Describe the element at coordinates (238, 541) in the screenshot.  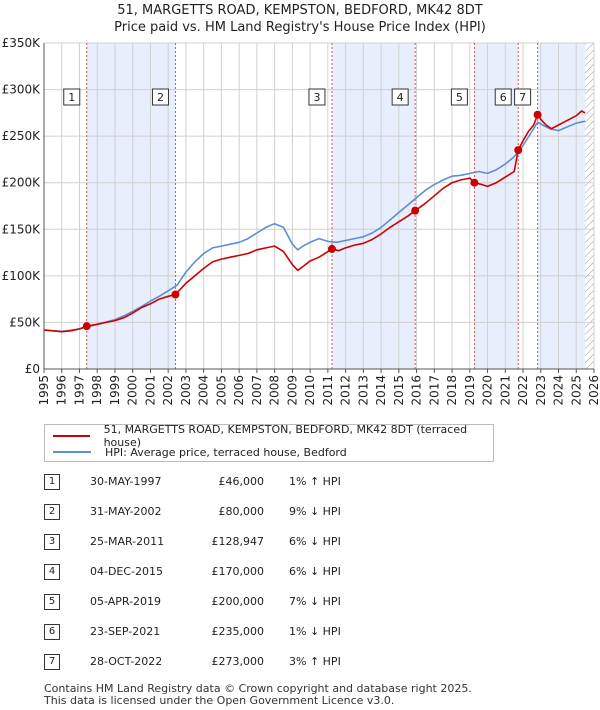
I see `sale-price: £128,947` at that location.